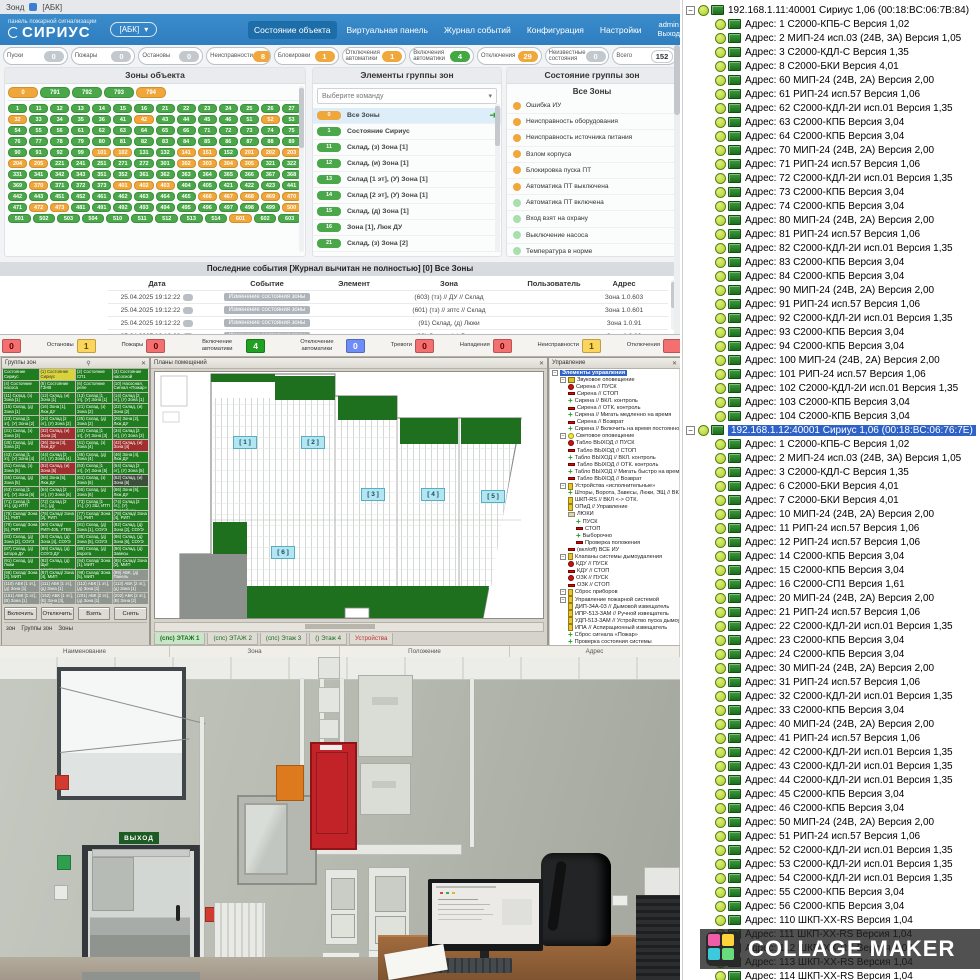 The image size is (980, 980). What do you see at coordinates (831, 974) in the screenshot?
I see `tree-device-row: Адрес: 114 ШКП-ХХ-RS Версия 1,04` at bounding box center [831, 974].